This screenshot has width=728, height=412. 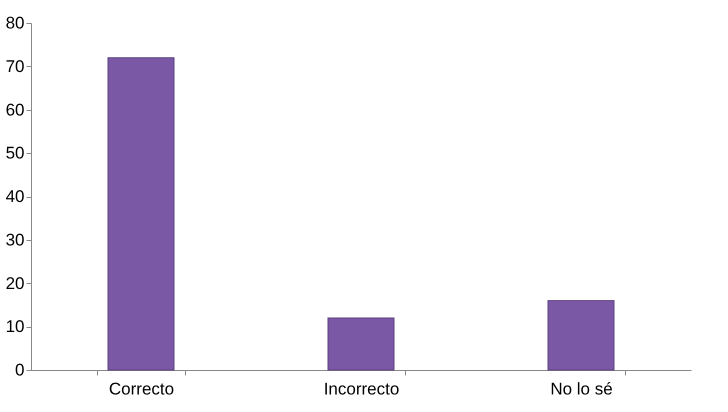 I want to click on y-tick-label: 40, so click(x=15, y=196).